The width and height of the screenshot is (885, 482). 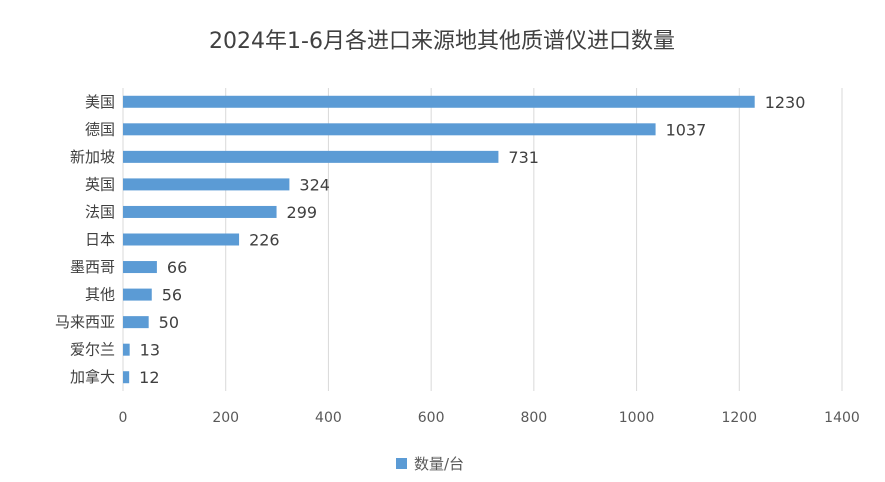 What do you see at coordinates (785, 102) in the screenshot?
I see `data-label: 1230` at bounding box center [785, 102].